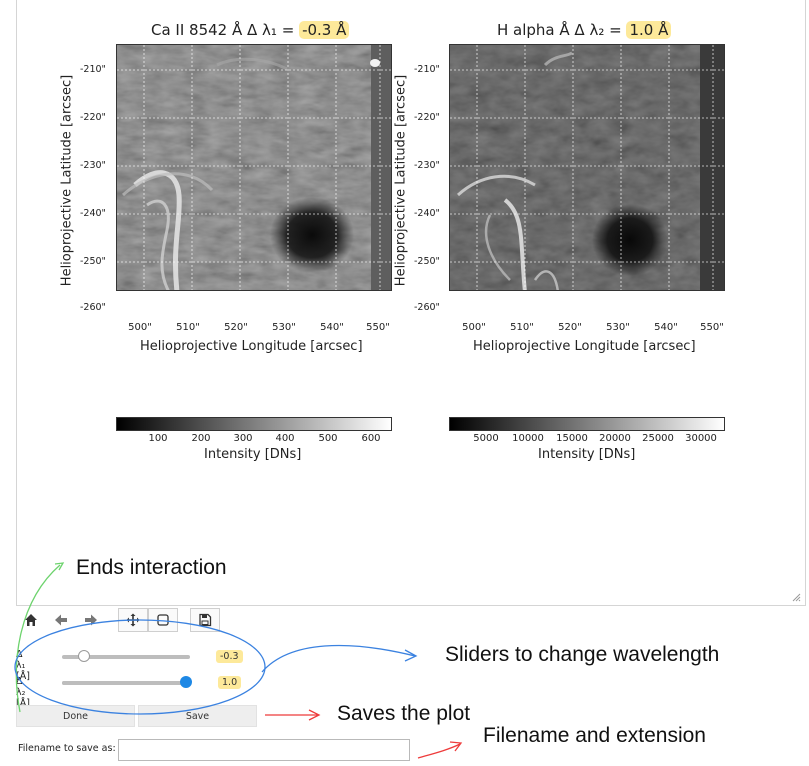  What do you see at coordinates (559, 30) in the screenshot?
I see `panel-2-title-prefix: H alpha Å Δ λ₂ =` at bounding box center [559, 30].